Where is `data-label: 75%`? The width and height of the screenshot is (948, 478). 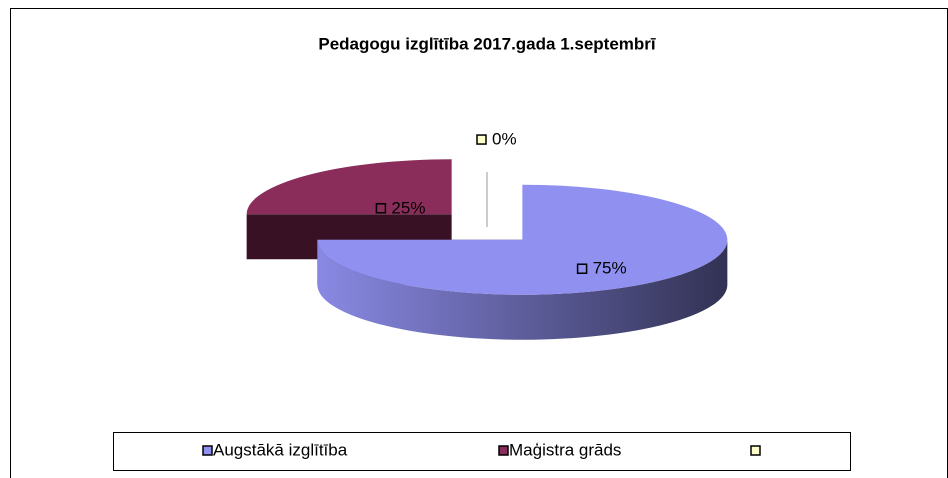
data-label: 75% is located at coordinates (610, 268).